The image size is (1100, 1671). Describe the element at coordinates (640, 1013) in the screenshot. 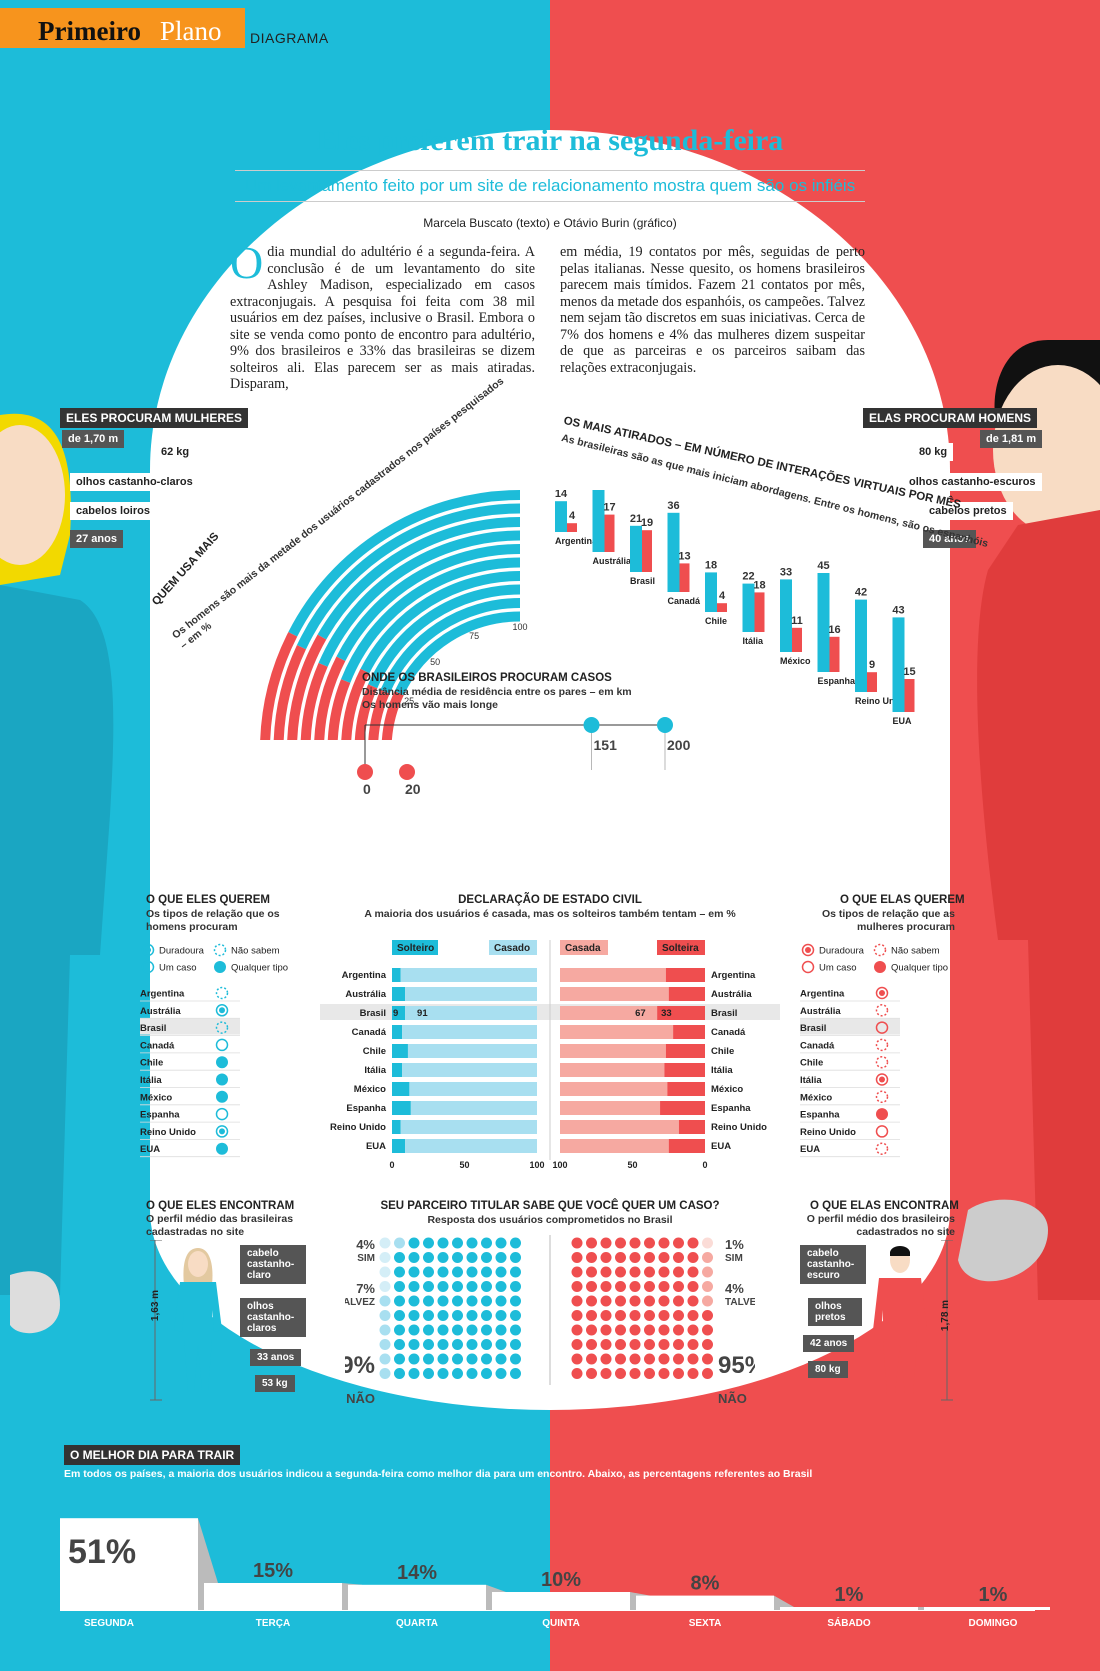

I see `brasil-casada-value: 67` at that location.